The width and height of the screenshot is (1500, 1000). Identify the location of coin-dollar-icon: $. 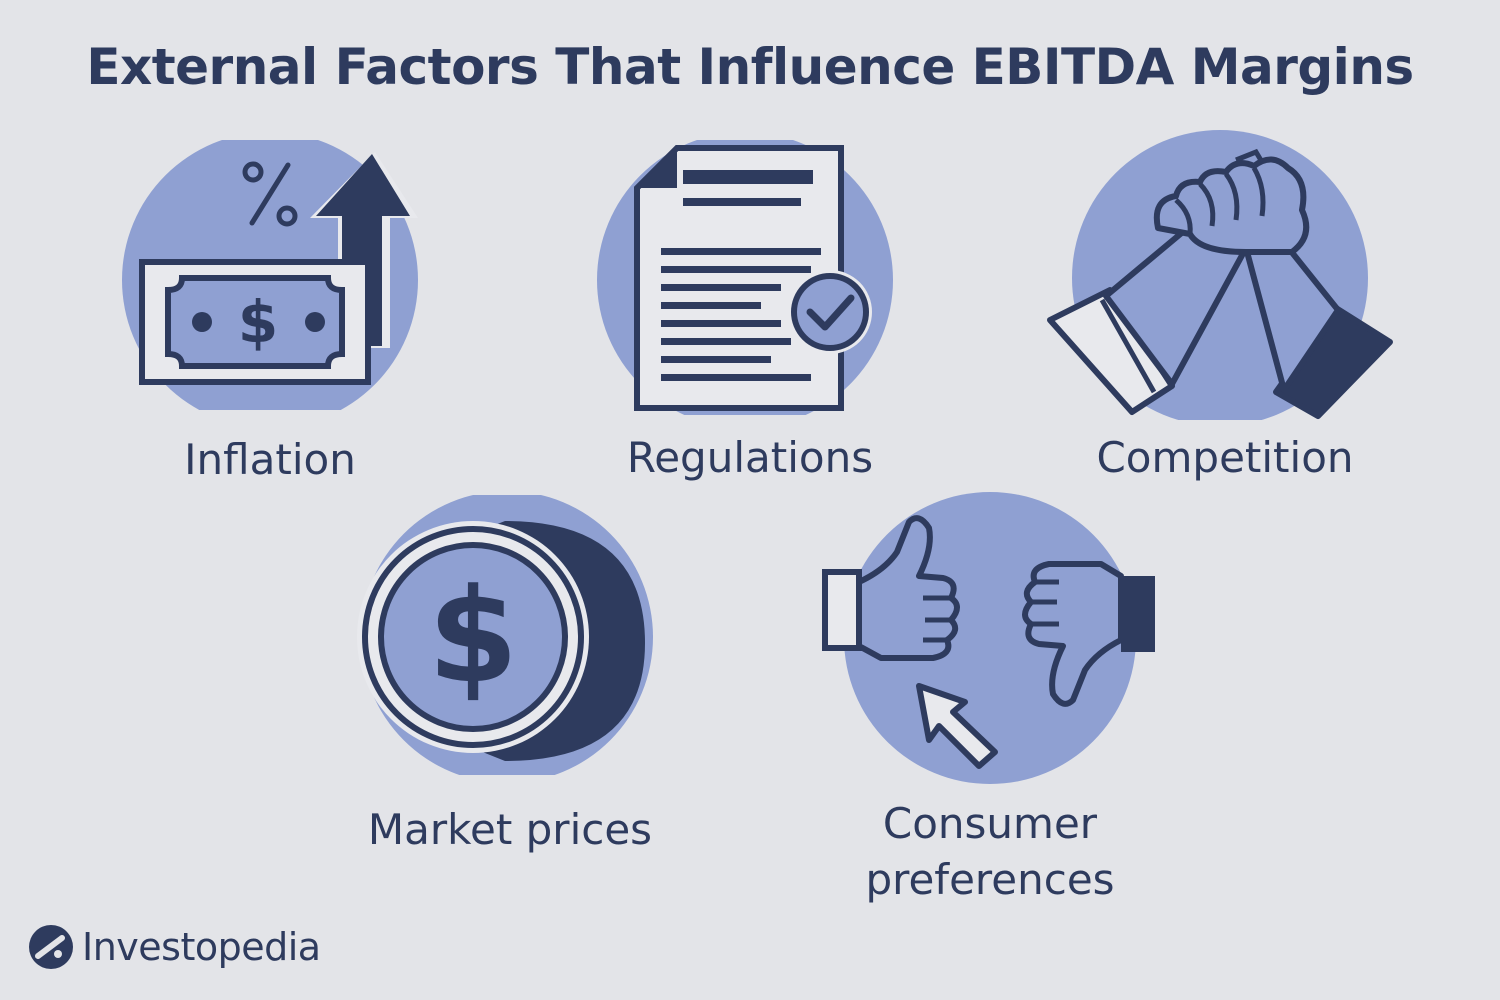
(505, 635).